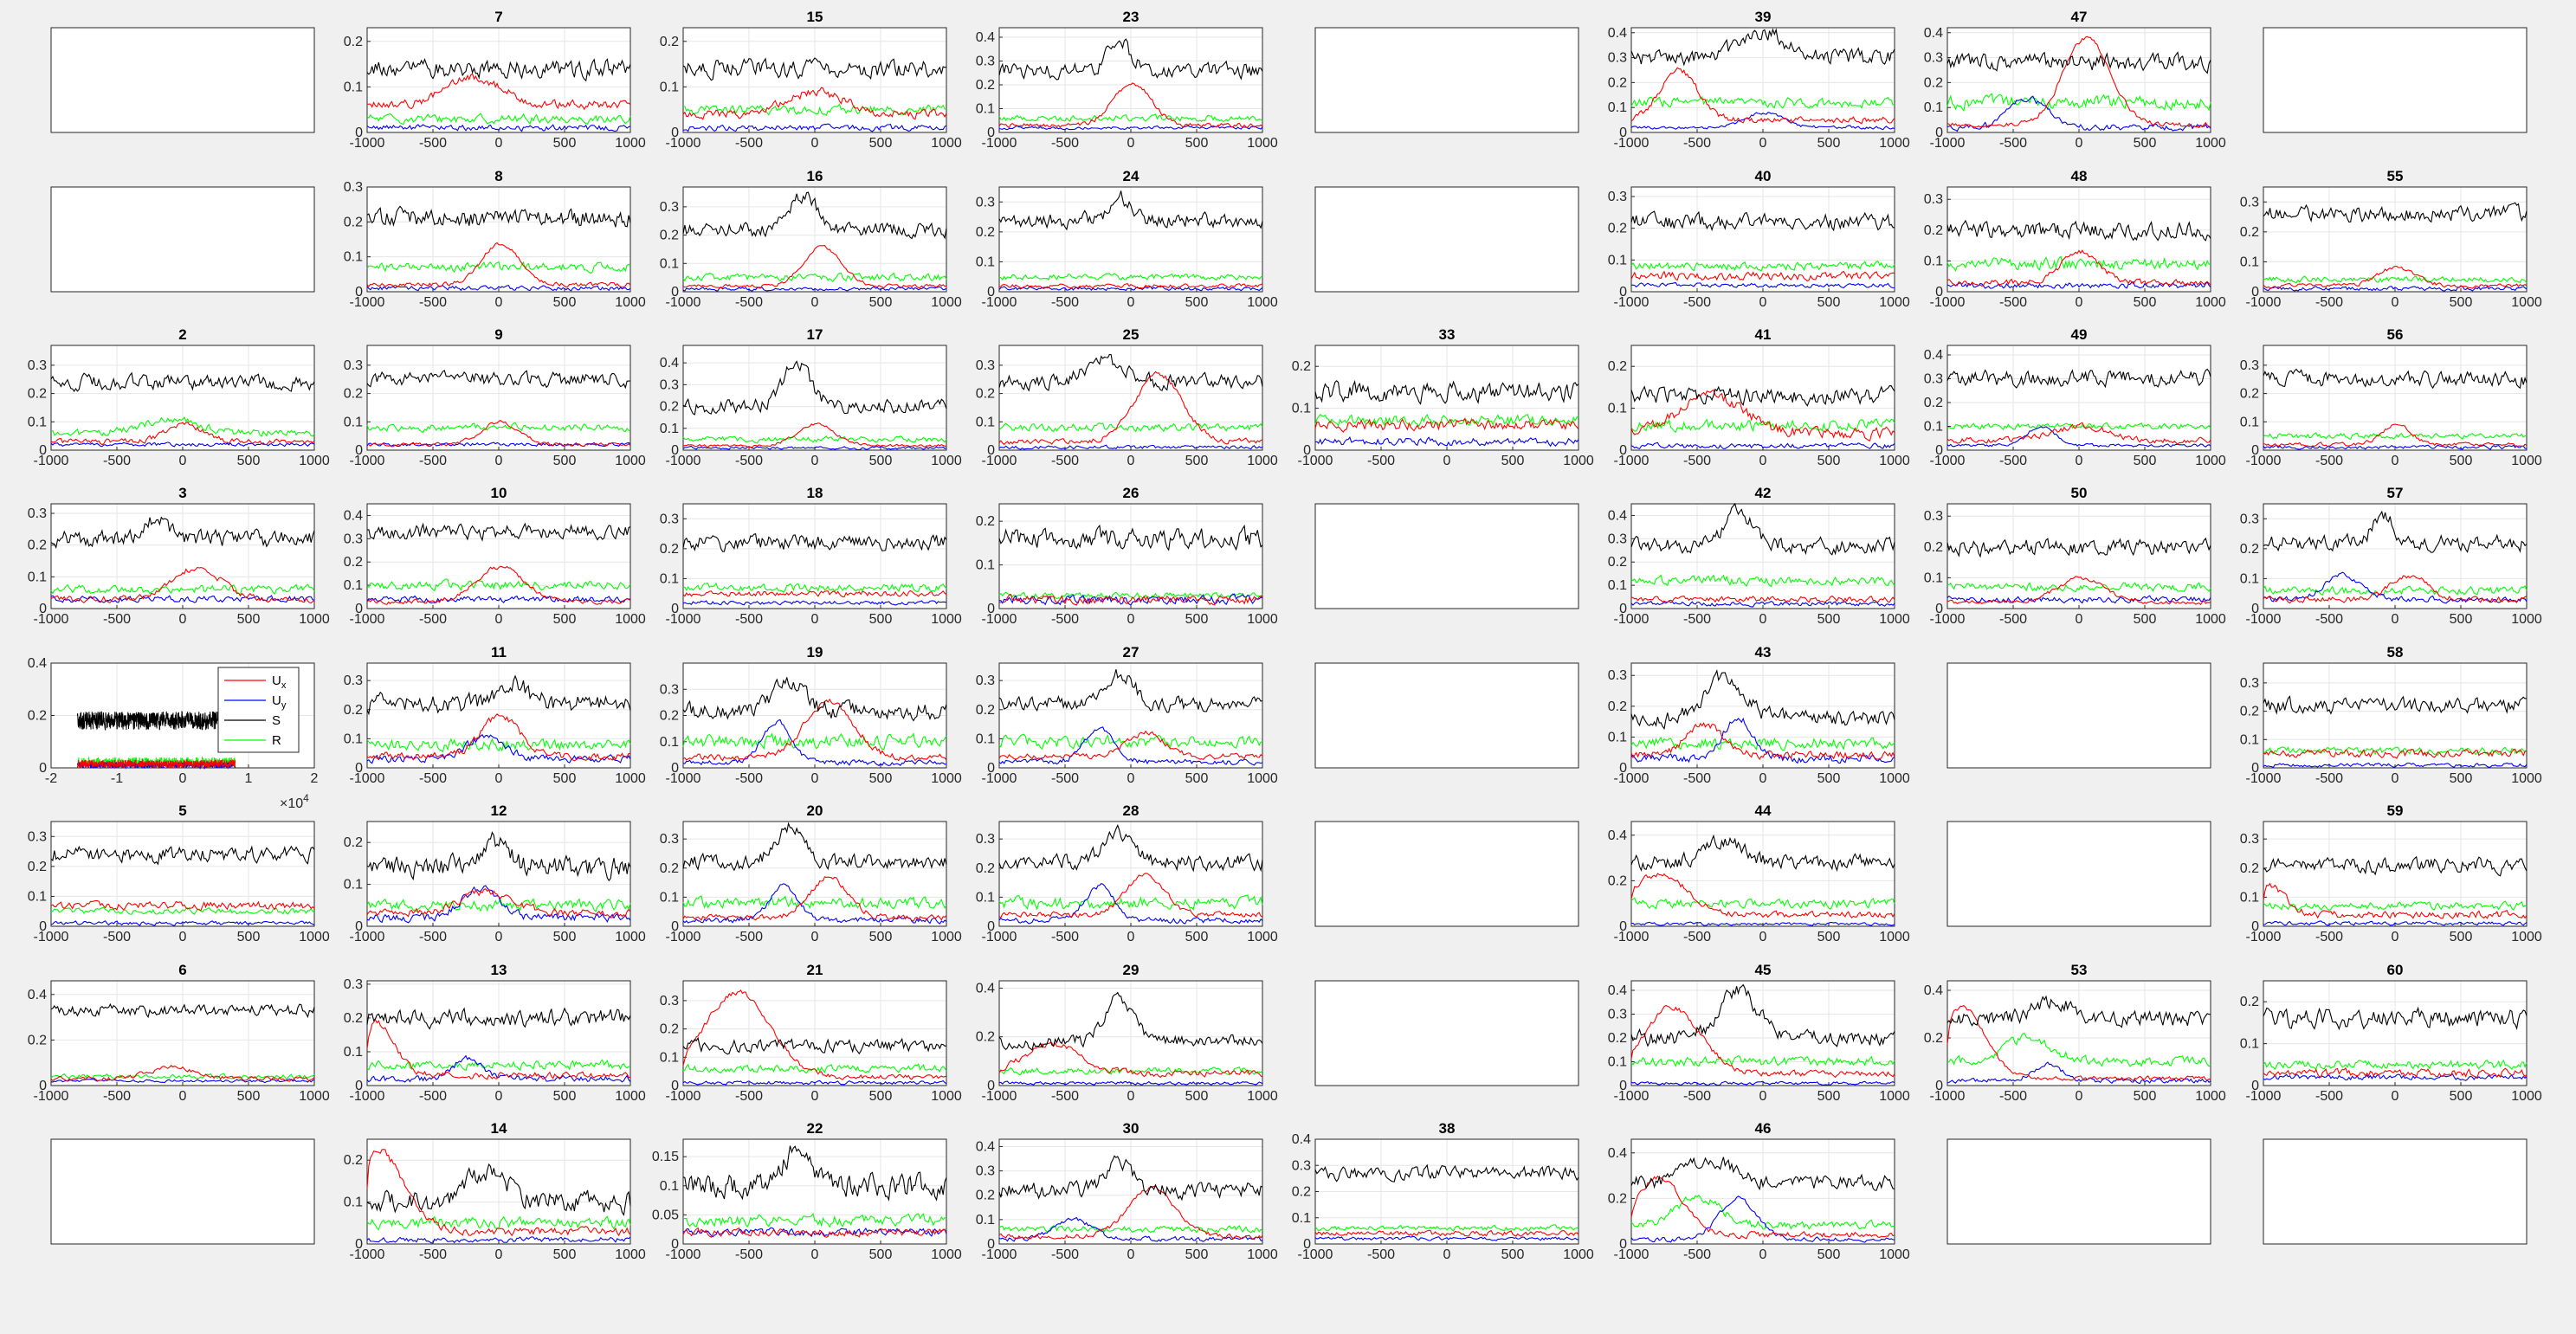 This screenshot has height=1334, width=2576. Describe the element at coordinates (1617, 990) in the screenshot. I see `y-tick-label: 0.4` at that location.